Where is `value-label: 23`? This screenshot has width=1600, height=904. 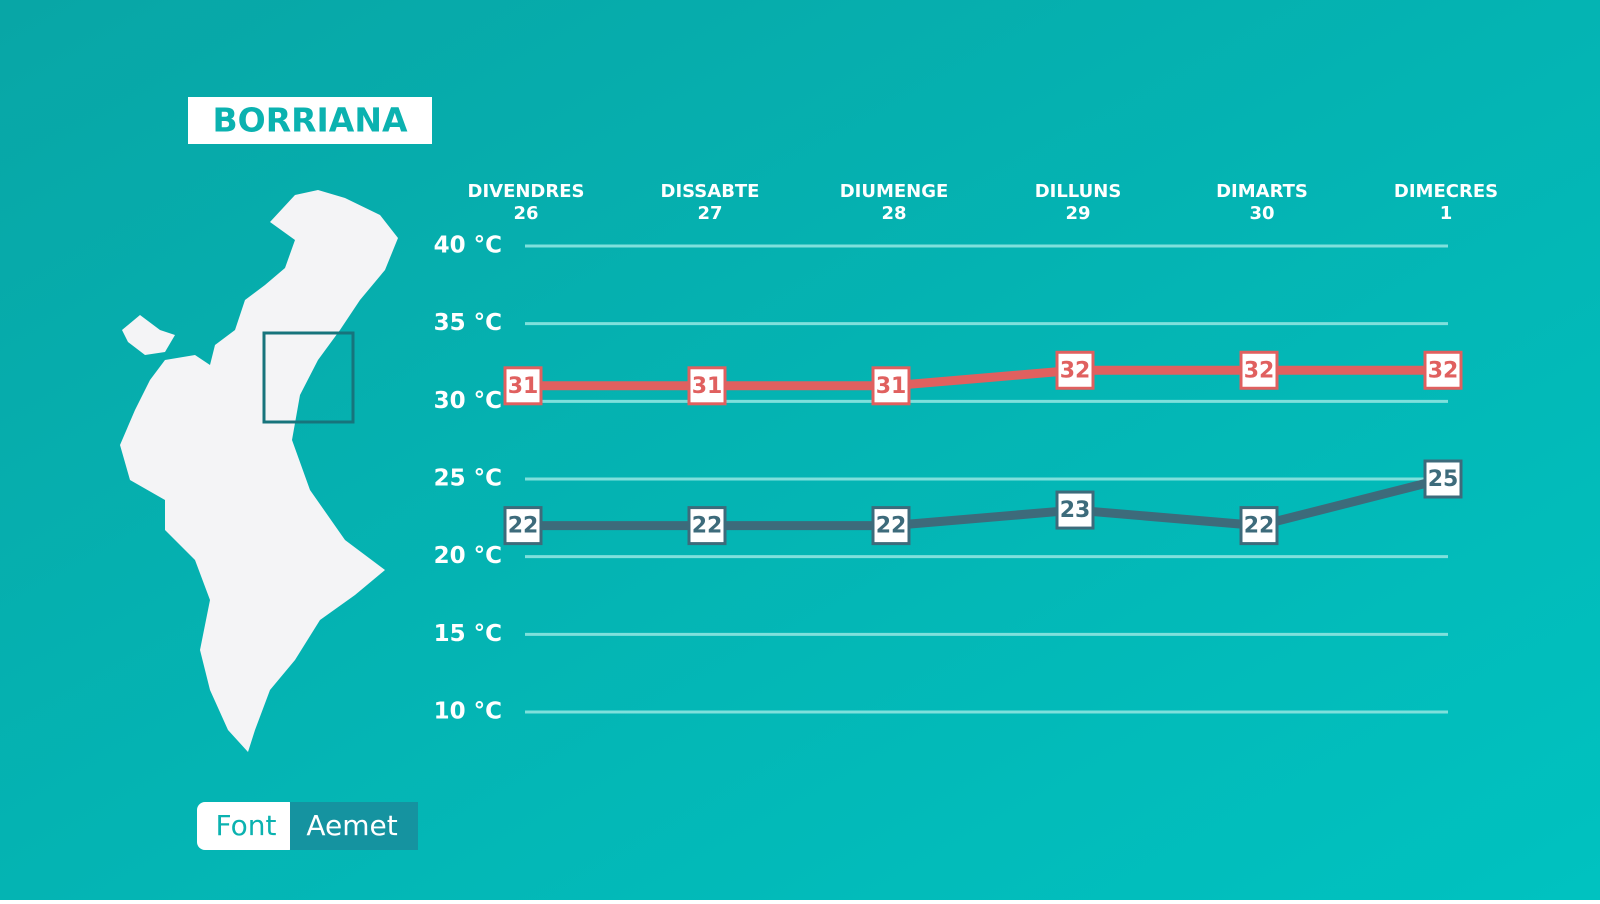
value-label: 23 is located at coordinates (1075, 510).